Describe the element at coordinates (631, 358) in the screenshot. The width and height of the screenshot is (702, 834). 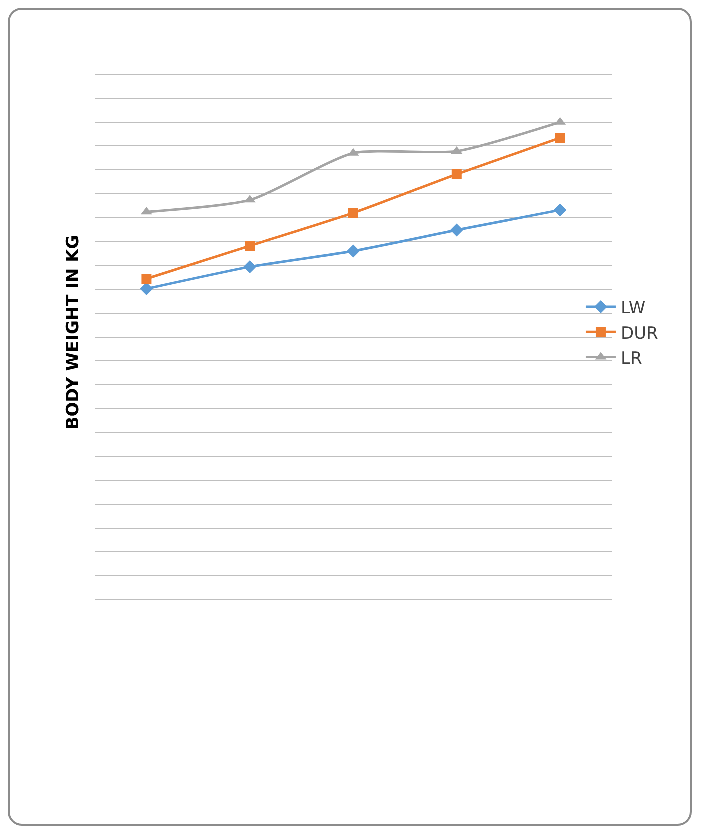
I see `legend-label: LR` at that location.